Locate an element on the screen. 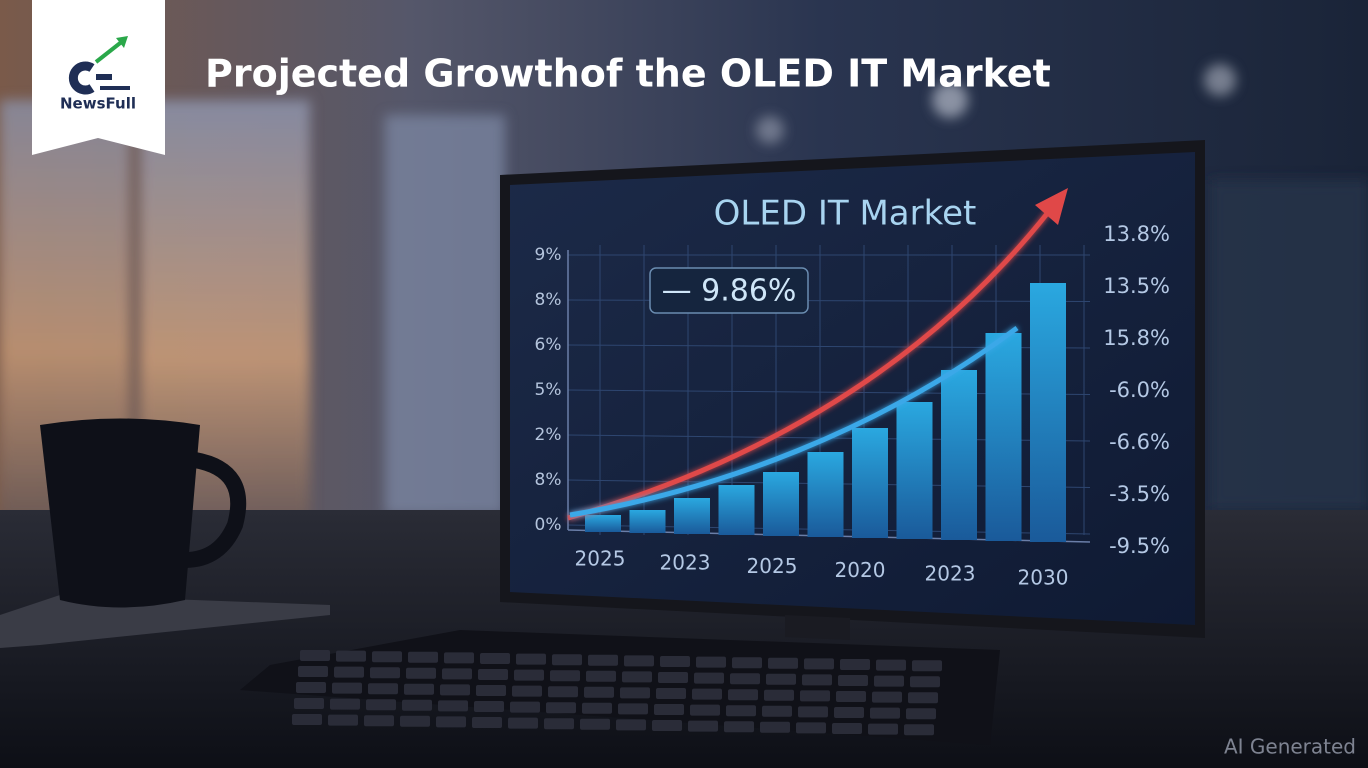 Image resolution: width=1368 pixels, height=768 pixels. keyboard-keys is located at coordinates (617, 693).